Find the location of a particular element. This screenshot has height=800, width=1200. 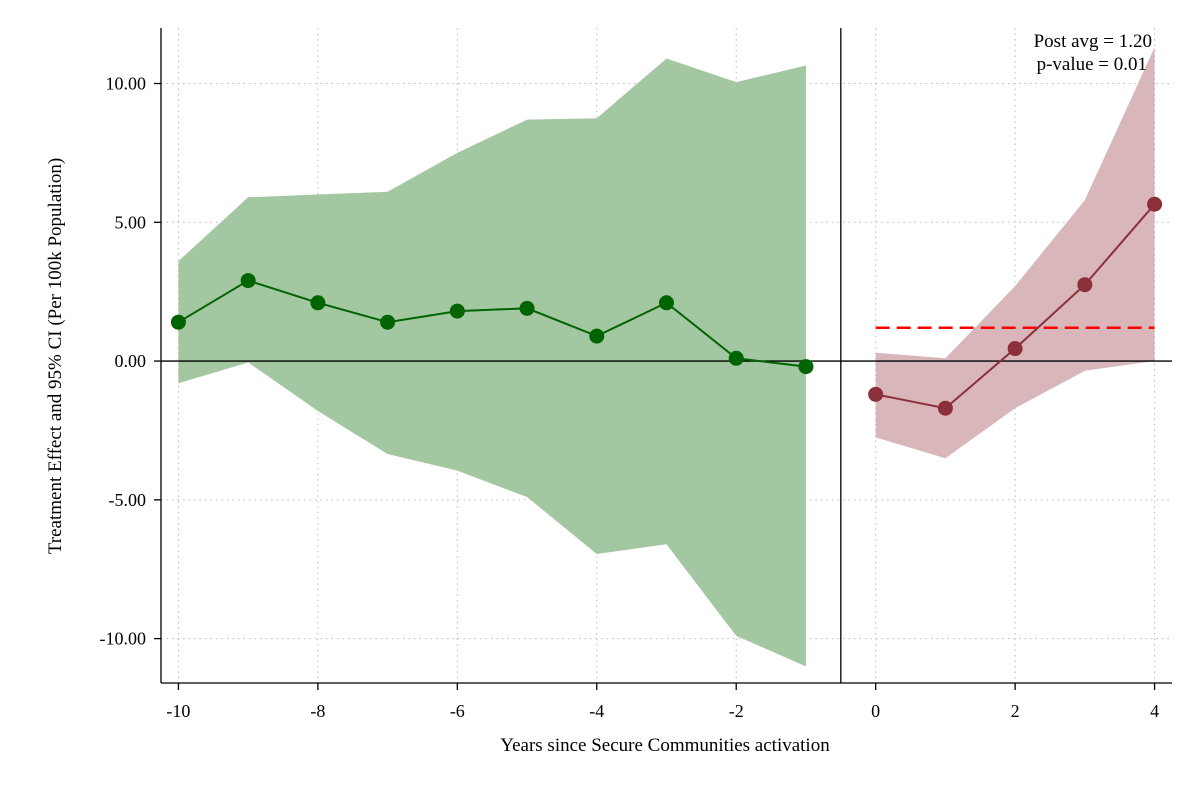

x-tick-label: -4 is located at coordinates (596, 711).